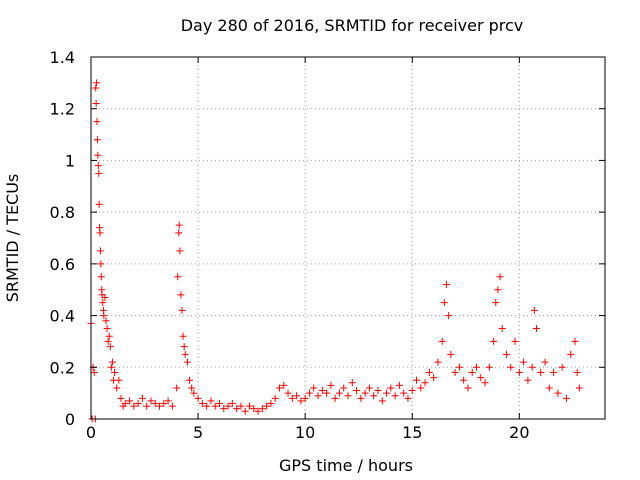  Describe the element at coordinates (62, 57) in the screenshot. I see `y-tick-label: 1.4` at that location.